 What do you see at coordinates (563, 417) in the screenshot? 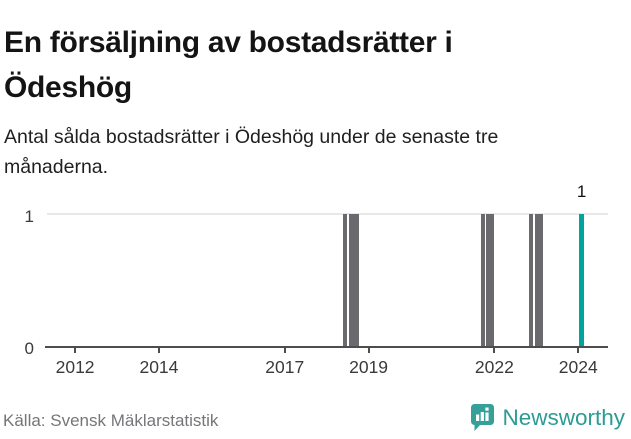
I see `newsworthy-wordmark: Newsworthy` at bounding box center [563, 417].